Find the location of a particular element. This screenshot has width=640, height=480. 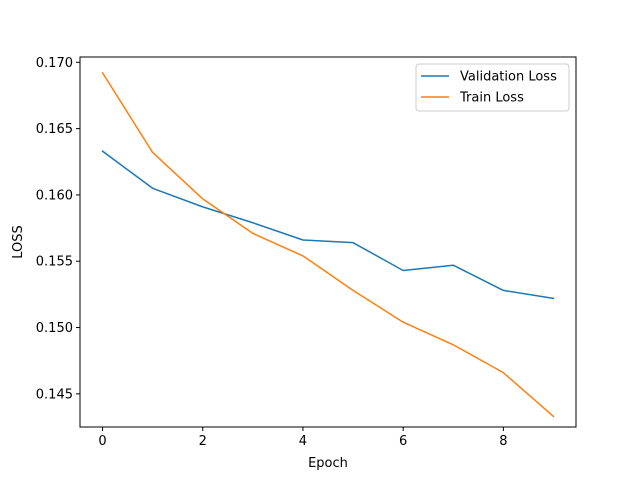

x-axis: 0 2 4 6 8 is located at coordinates (302, 438).